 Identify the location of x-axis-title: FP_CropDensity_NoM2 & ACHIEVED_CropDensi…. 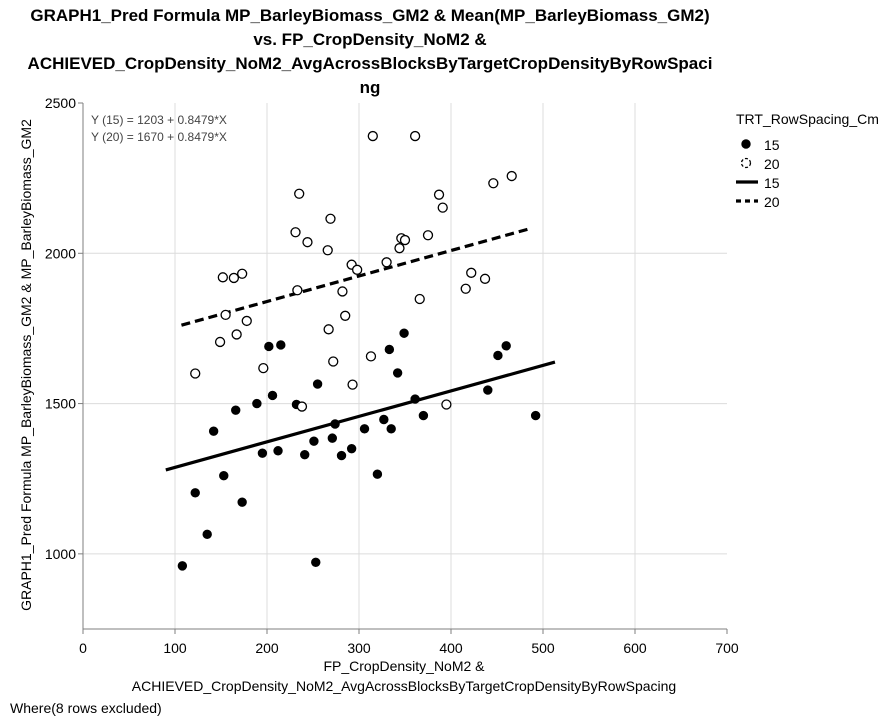
(404, 676).